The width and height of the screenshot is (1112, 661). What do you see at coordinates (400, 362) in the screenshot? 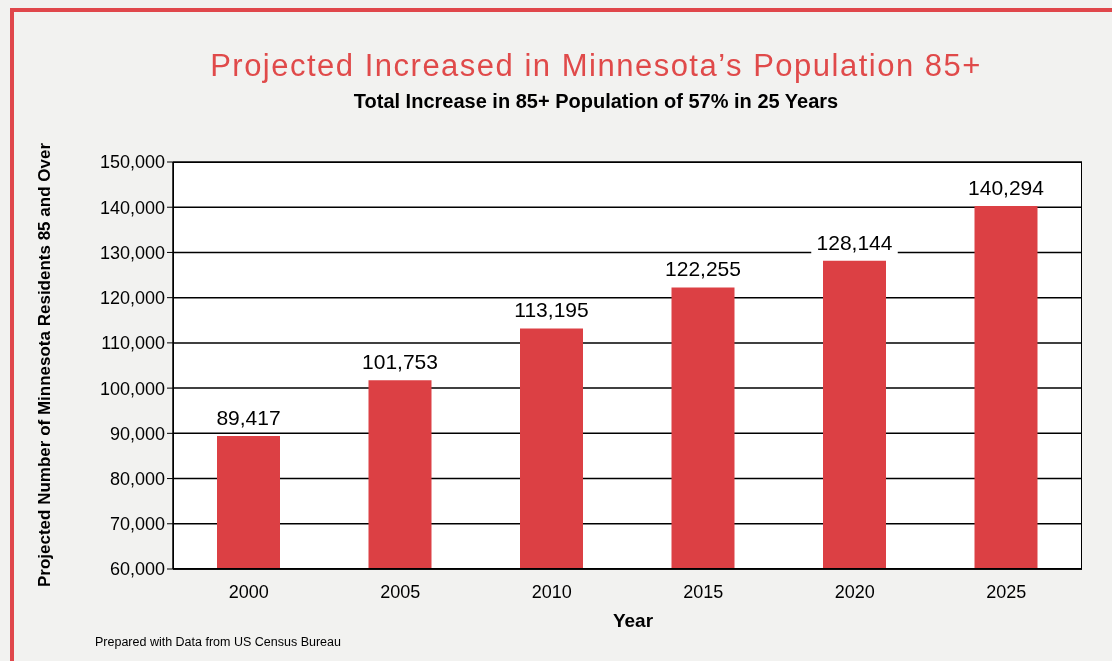
I see `data-label: 101,753` at bounding box center [400, 362].